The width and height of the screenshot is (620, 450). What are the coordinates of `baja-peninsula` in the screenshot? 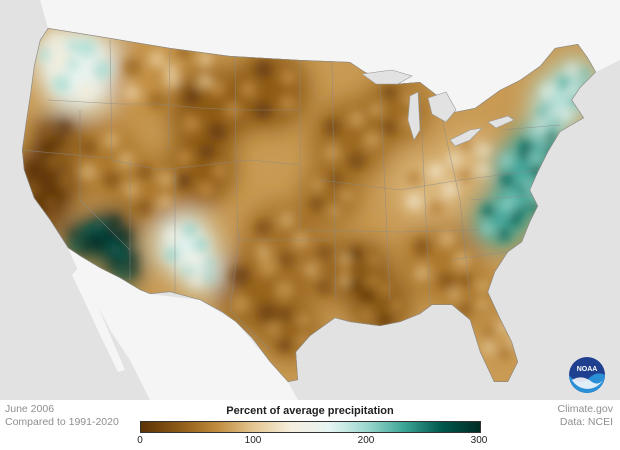 It's located at (98, 320).